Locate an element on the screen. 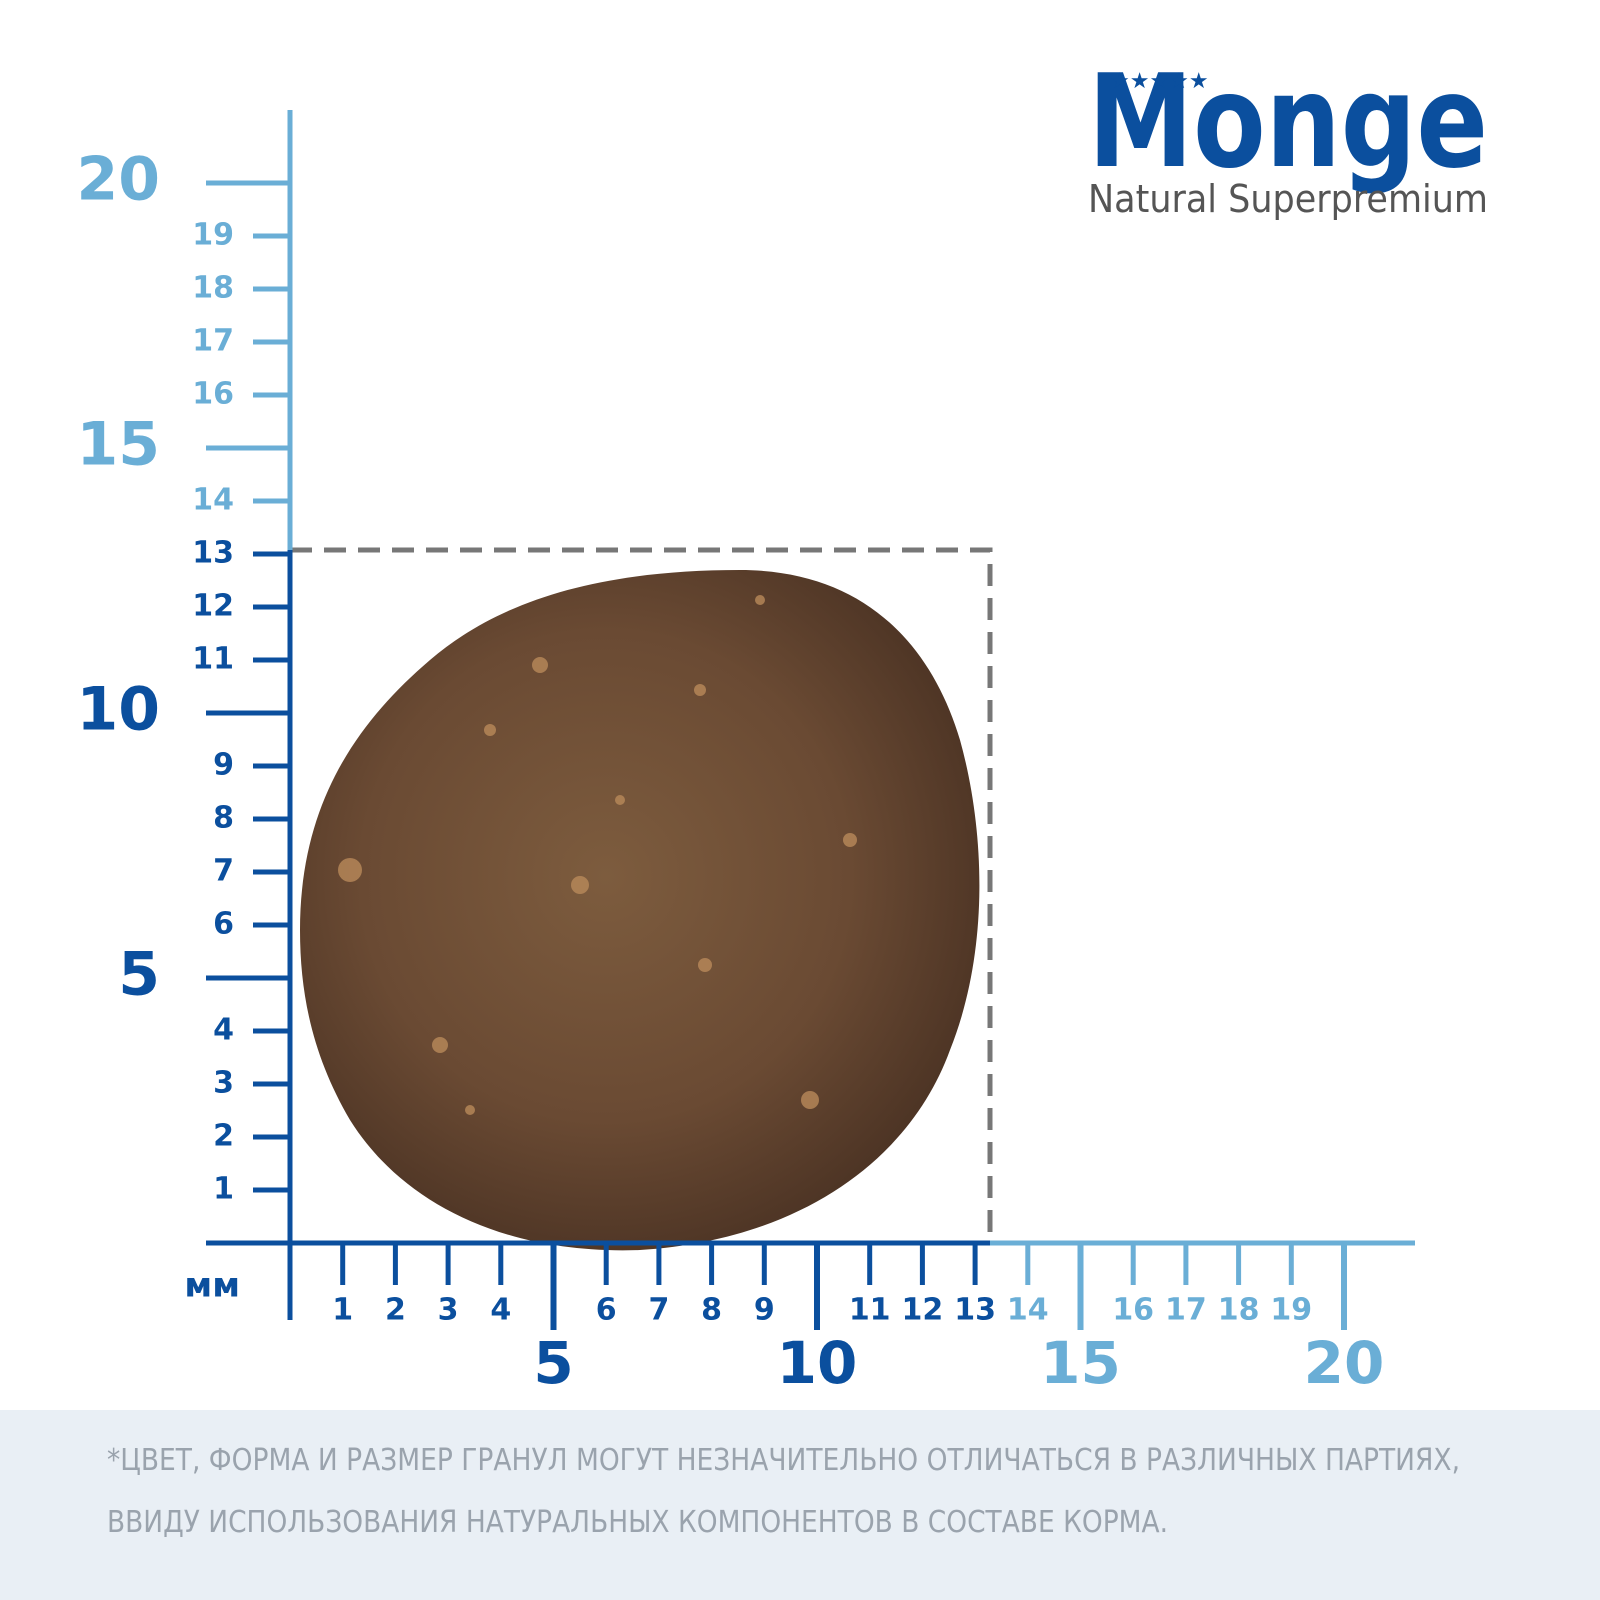  x-tick-label: 9 is located at coordinates (764, 1310).